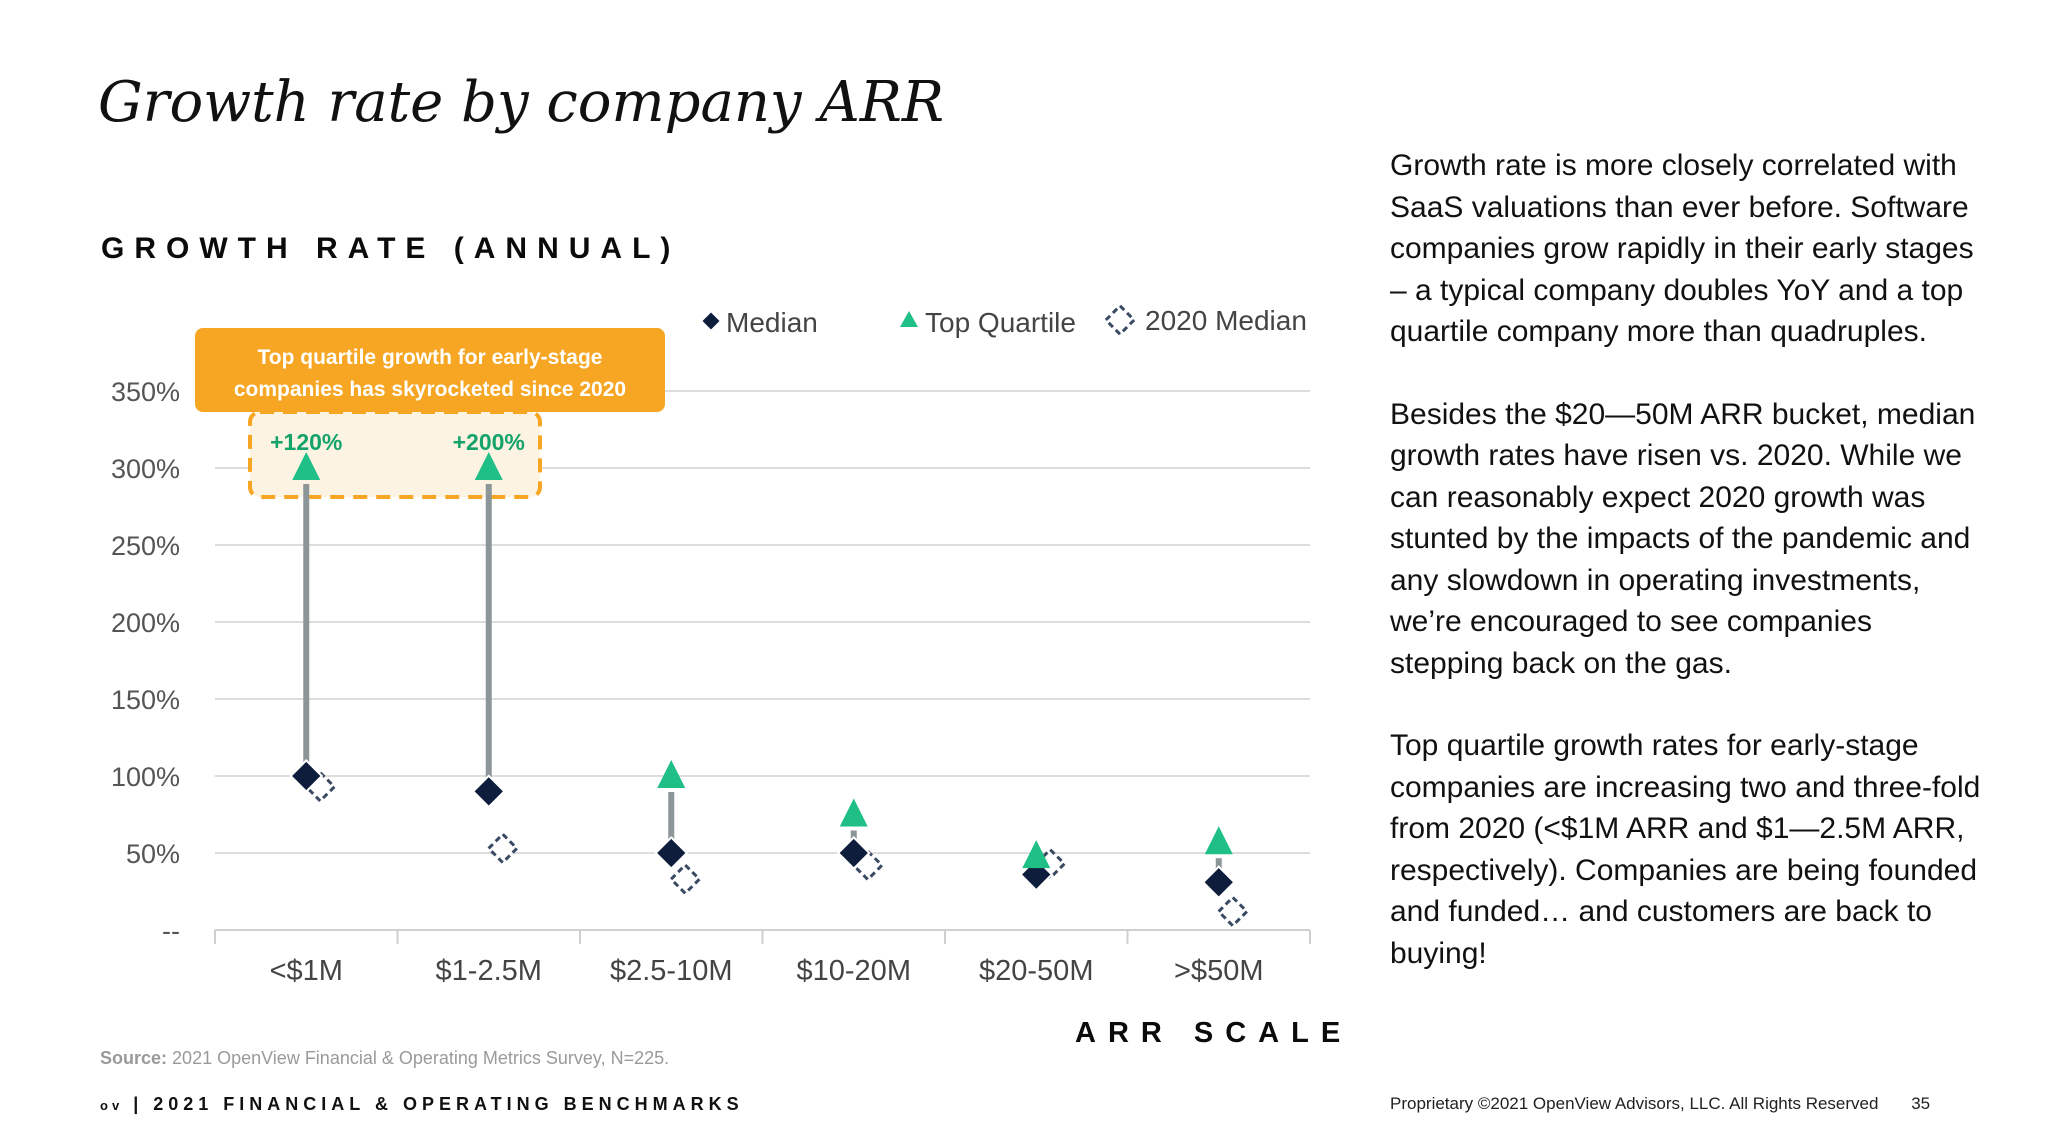 This screenshot has height=1125, width=2048. Describe the element at coordinates (1218, 971) in the screenshot. I see `x-tick-label: >$50M` at that location.